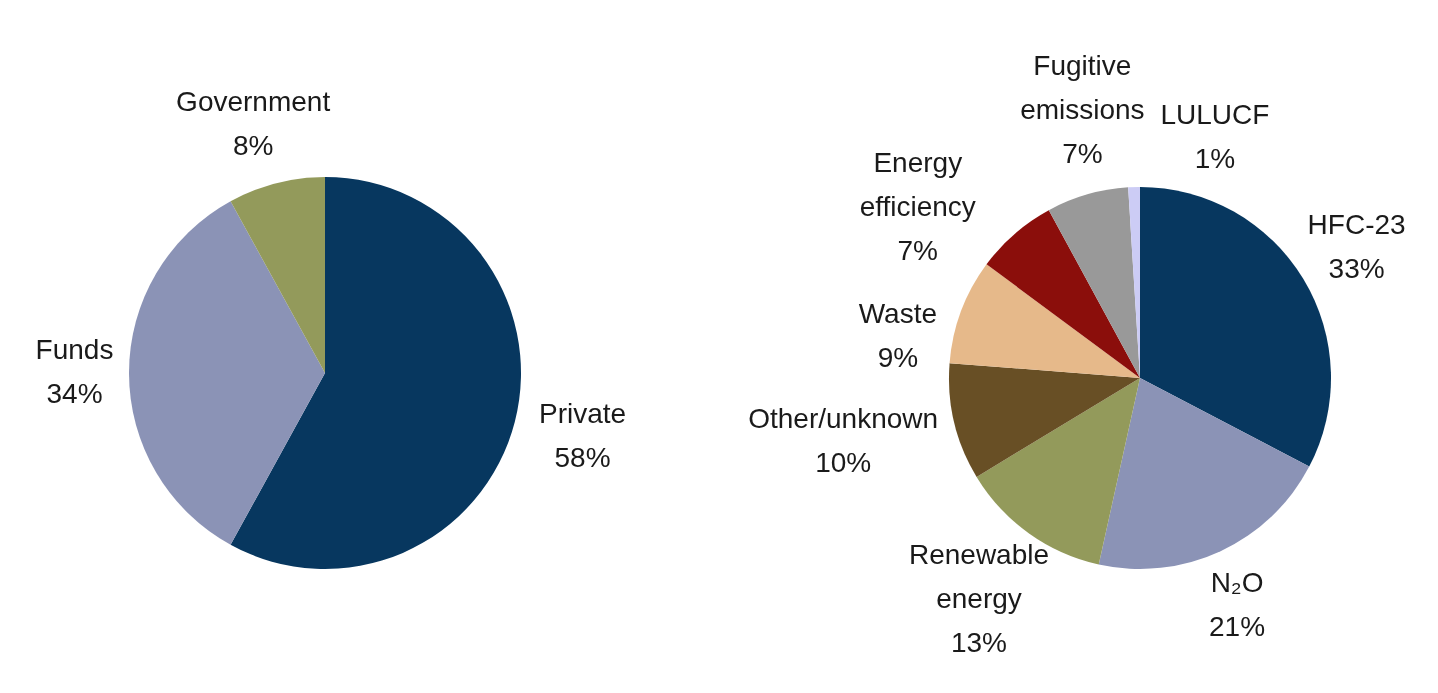  I want to click on data-label: 10%, so click(843, 463).